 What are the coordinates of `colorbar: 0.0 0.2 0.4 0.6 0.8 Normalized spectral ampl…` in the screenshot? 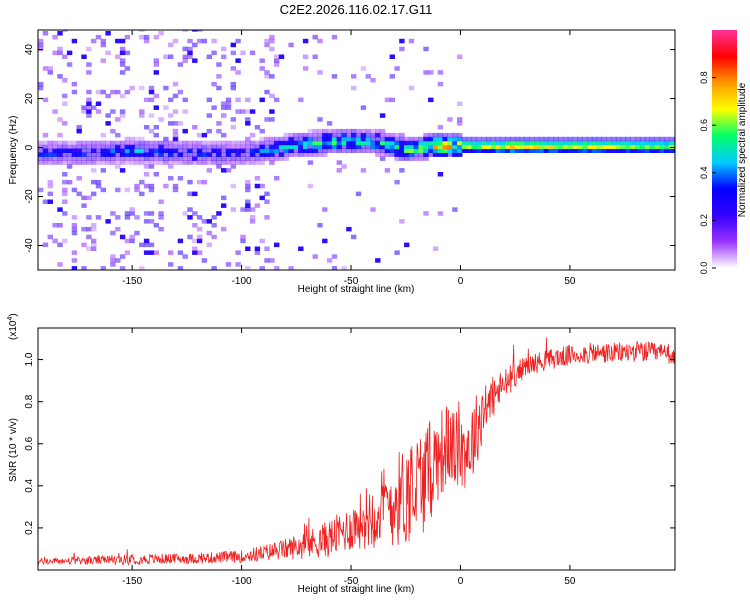 It's located at (723, 152).